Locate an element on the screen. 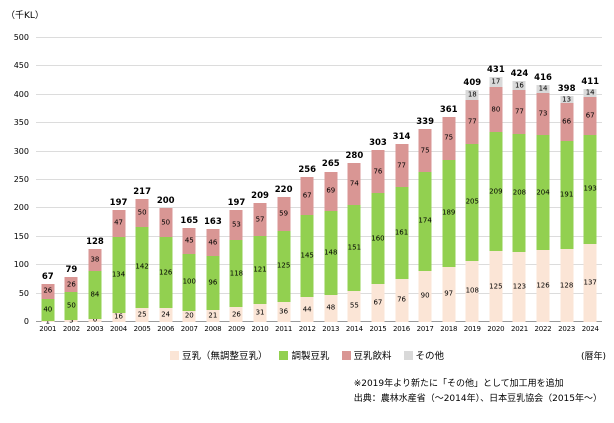 Image resolution: width=614 pixels, height=423 pixels. bar-segment: 17 is located at coordinates (496, 82).